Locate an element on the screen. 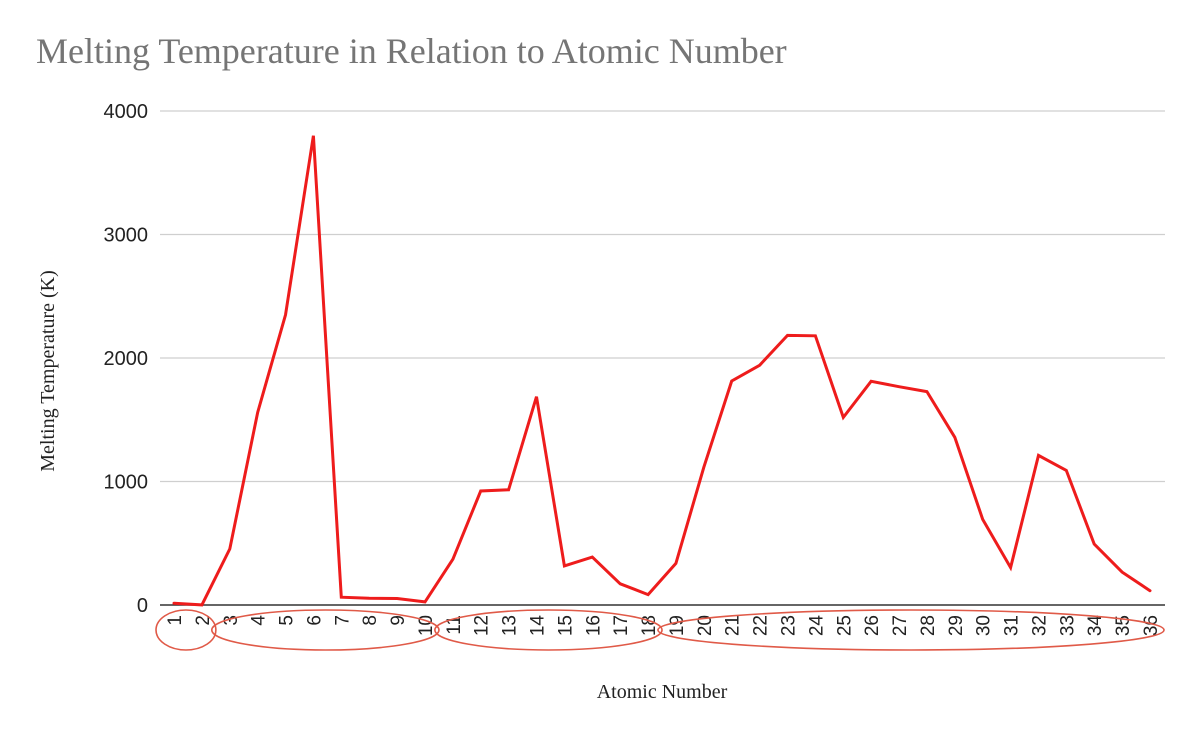  y-axis-title: Melting Temperature (K) is located at coordinates (48, 371).